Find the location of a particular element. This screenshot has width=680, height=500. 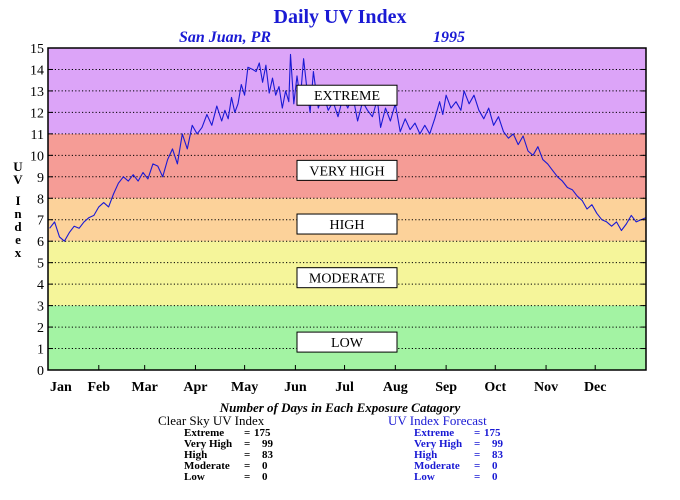

clear-sky-row-label: High is located at coordinates (196, 455).